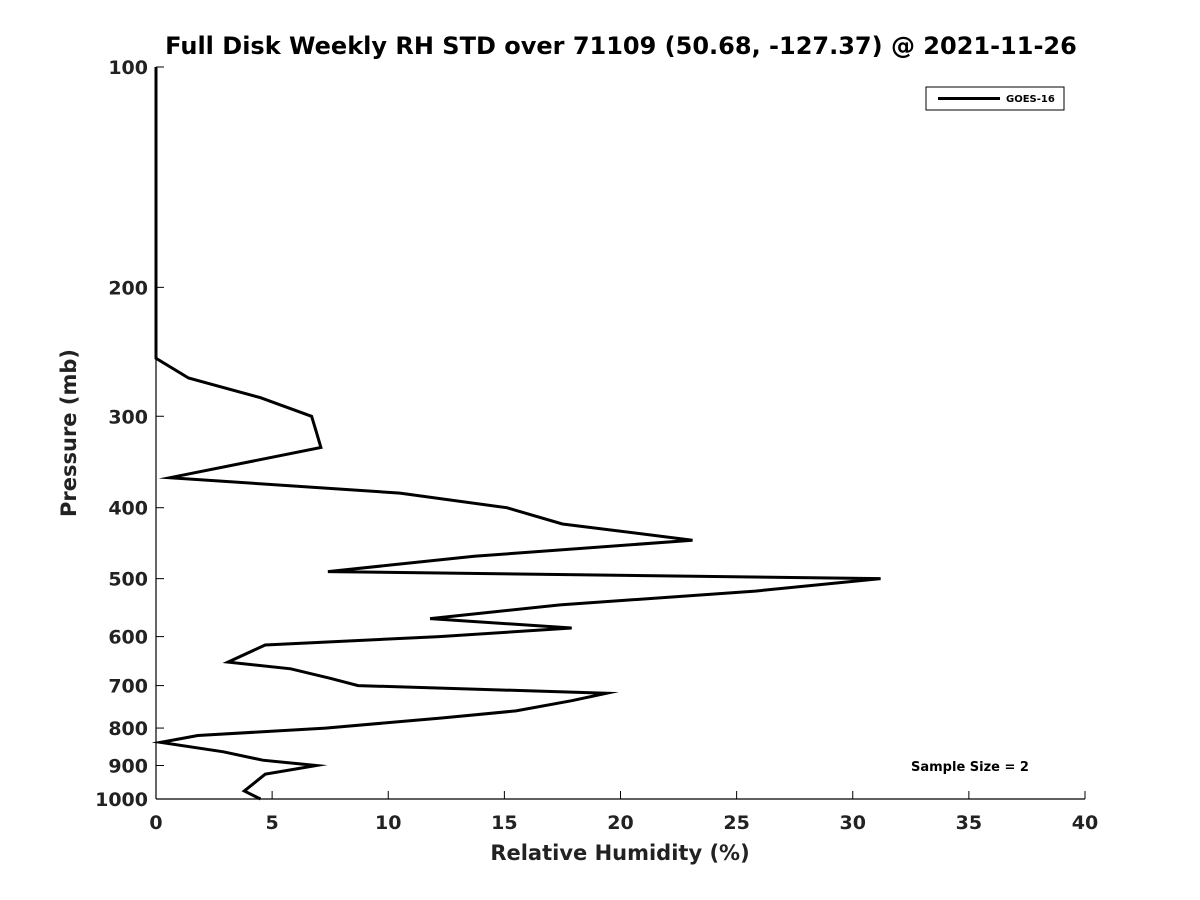 The width and height of the screenshot is (1200, 900). What do you see at coordinates (128, 687) in the screenshot?
I see `y-tick-label: 700` at bounding box center [128, 687].